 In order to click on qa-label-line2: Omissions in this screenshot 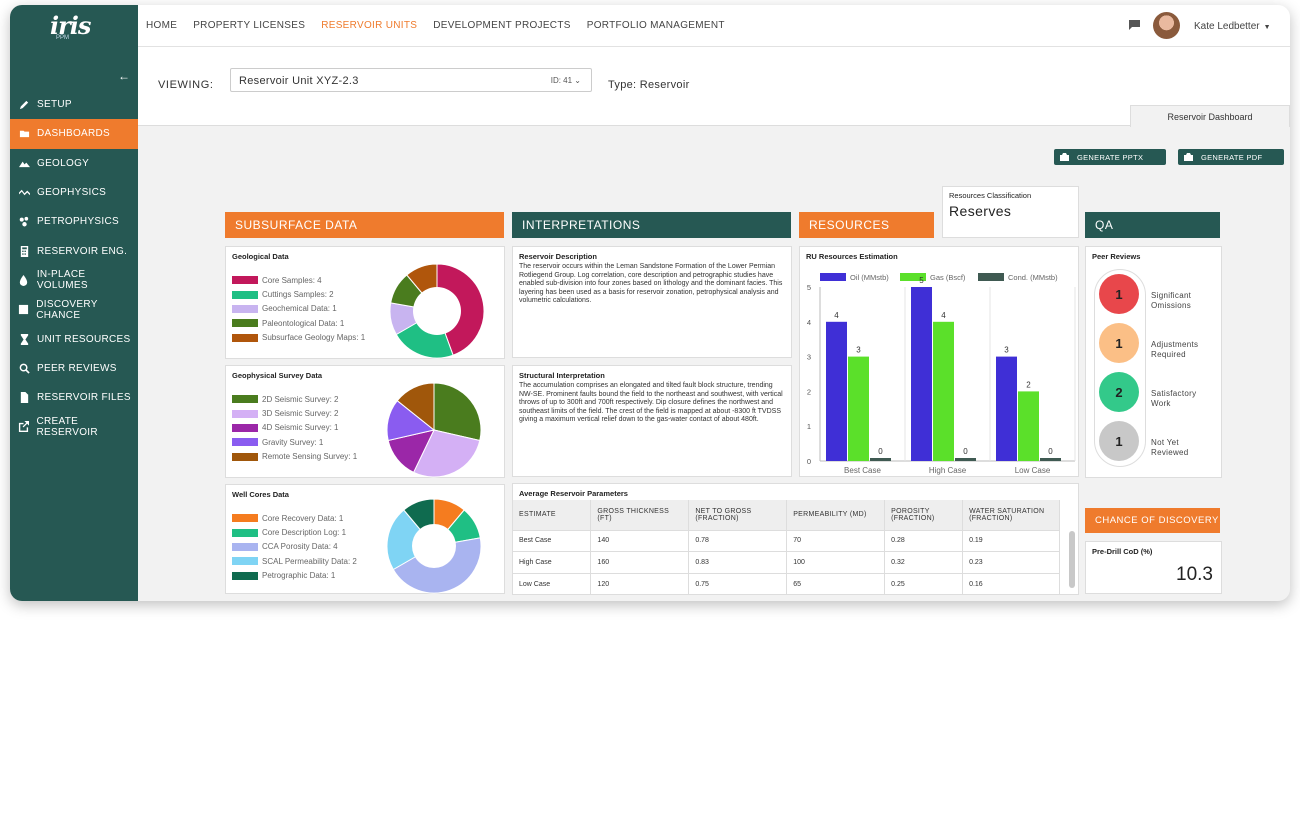, I will do `click(1171, 305)`.